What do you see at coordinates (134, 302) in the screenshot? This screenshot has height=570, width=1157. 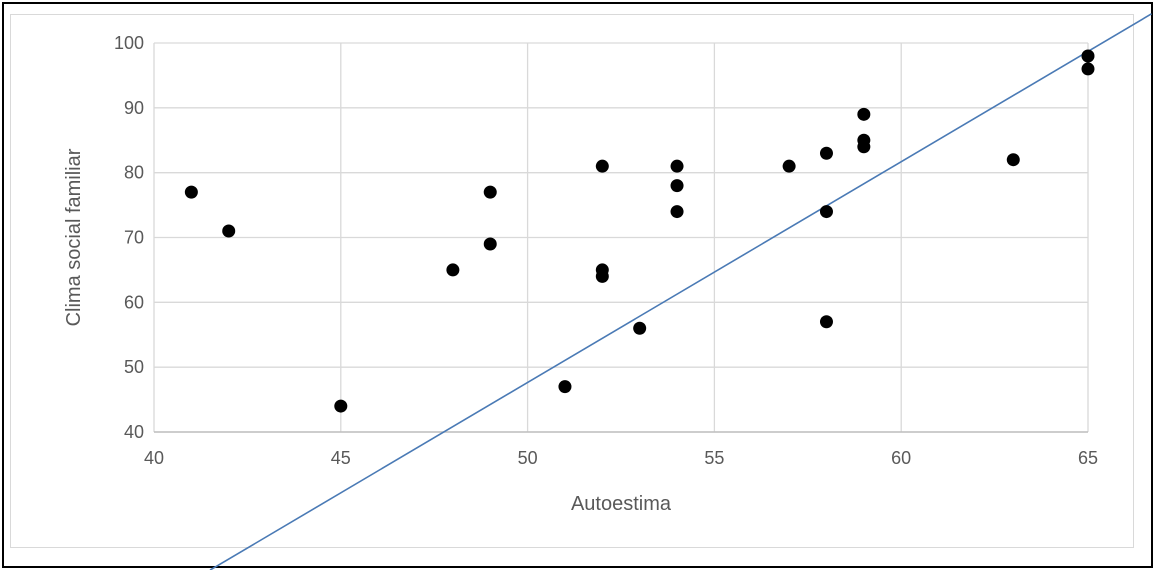 I see `y-tick-label: 60` at bounding box center [134, 302].